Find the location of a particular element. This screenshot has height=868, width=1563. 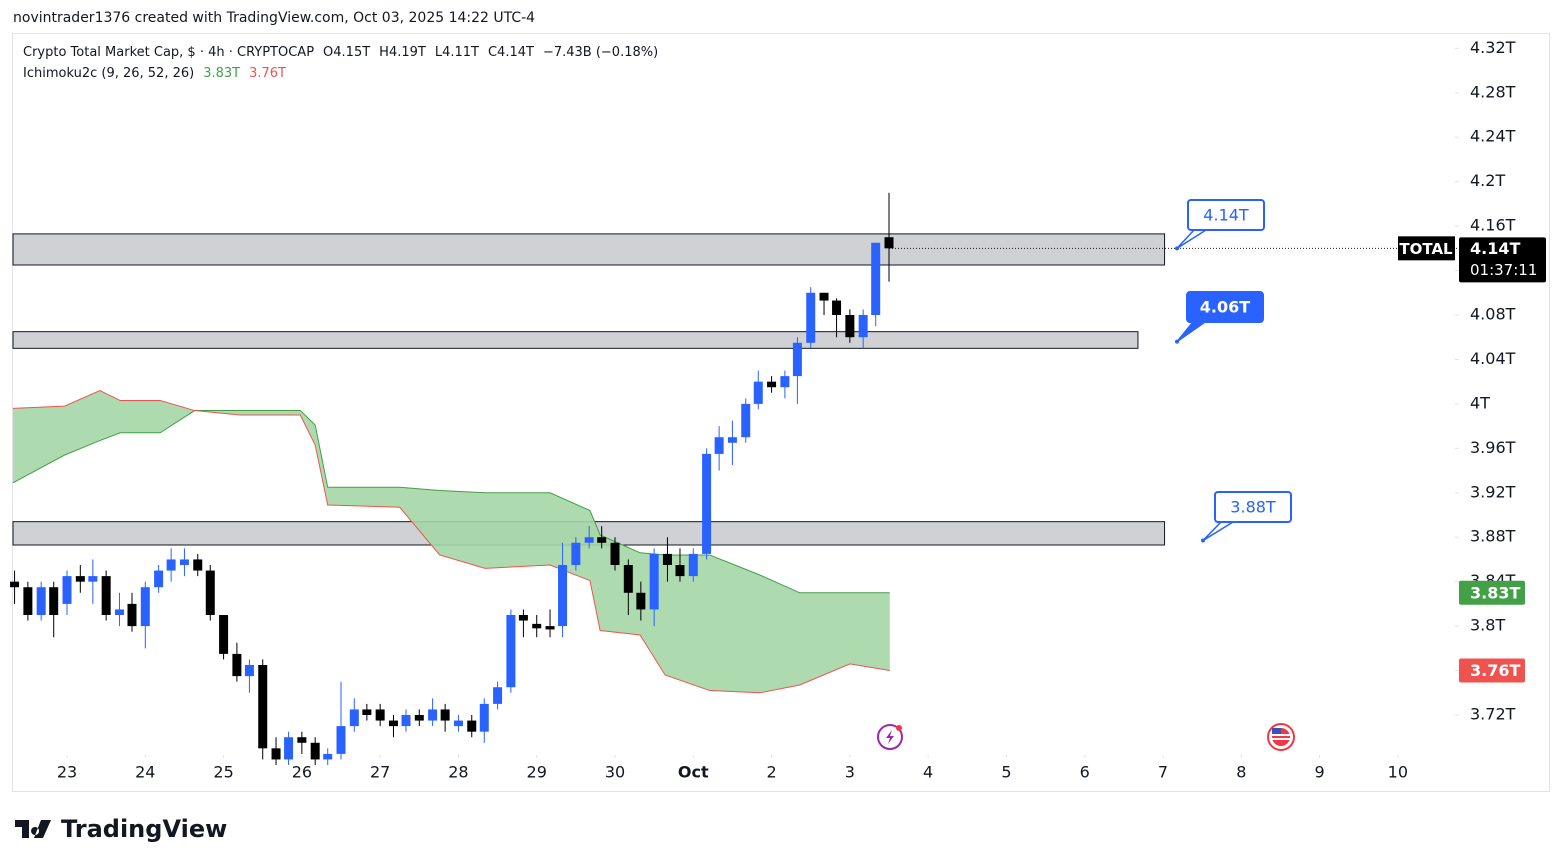

x-tick-label: 24 is located at coordinates (145, 772).